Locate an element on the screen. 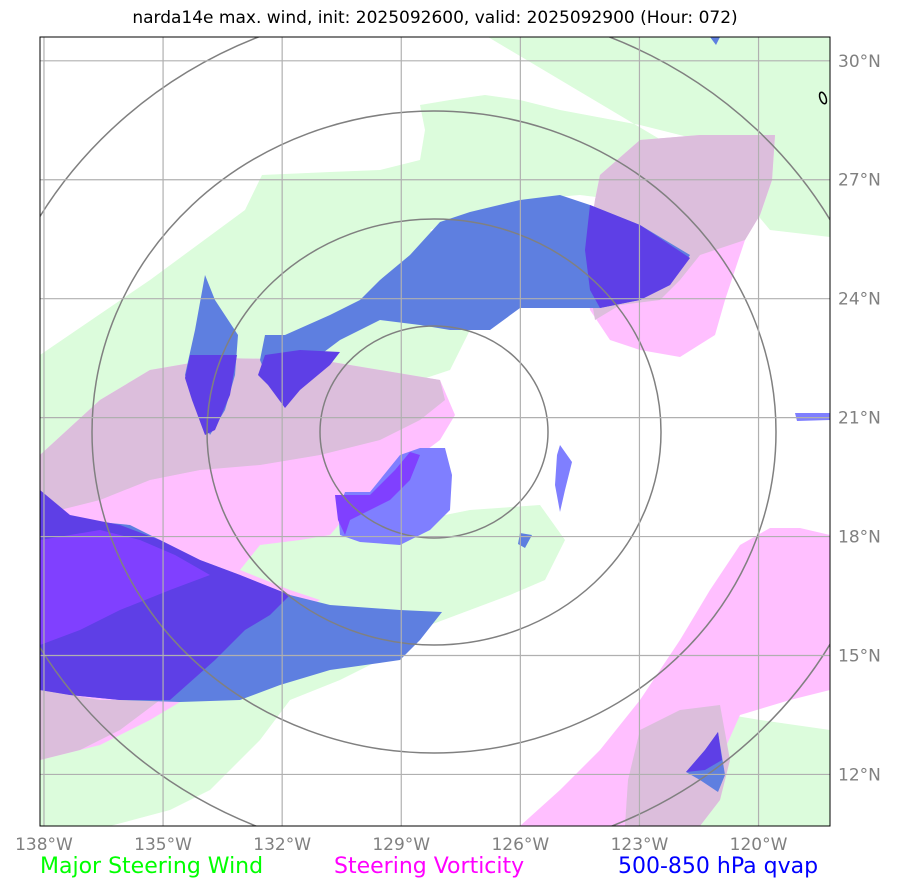 This screenshot has height=891, width=901. lat-tick-label: 21°N is located at coordinates (859, 419).